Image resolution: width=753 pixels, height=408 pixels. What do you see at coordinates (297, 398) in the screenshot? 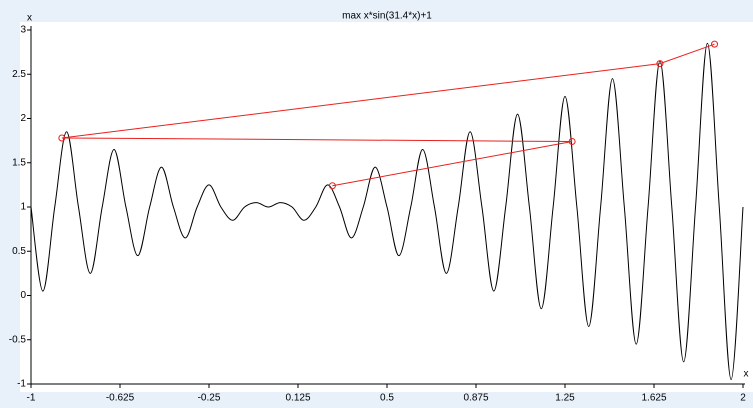
I see `x-tick-label: 0.125` at bounding box center [297, 398].